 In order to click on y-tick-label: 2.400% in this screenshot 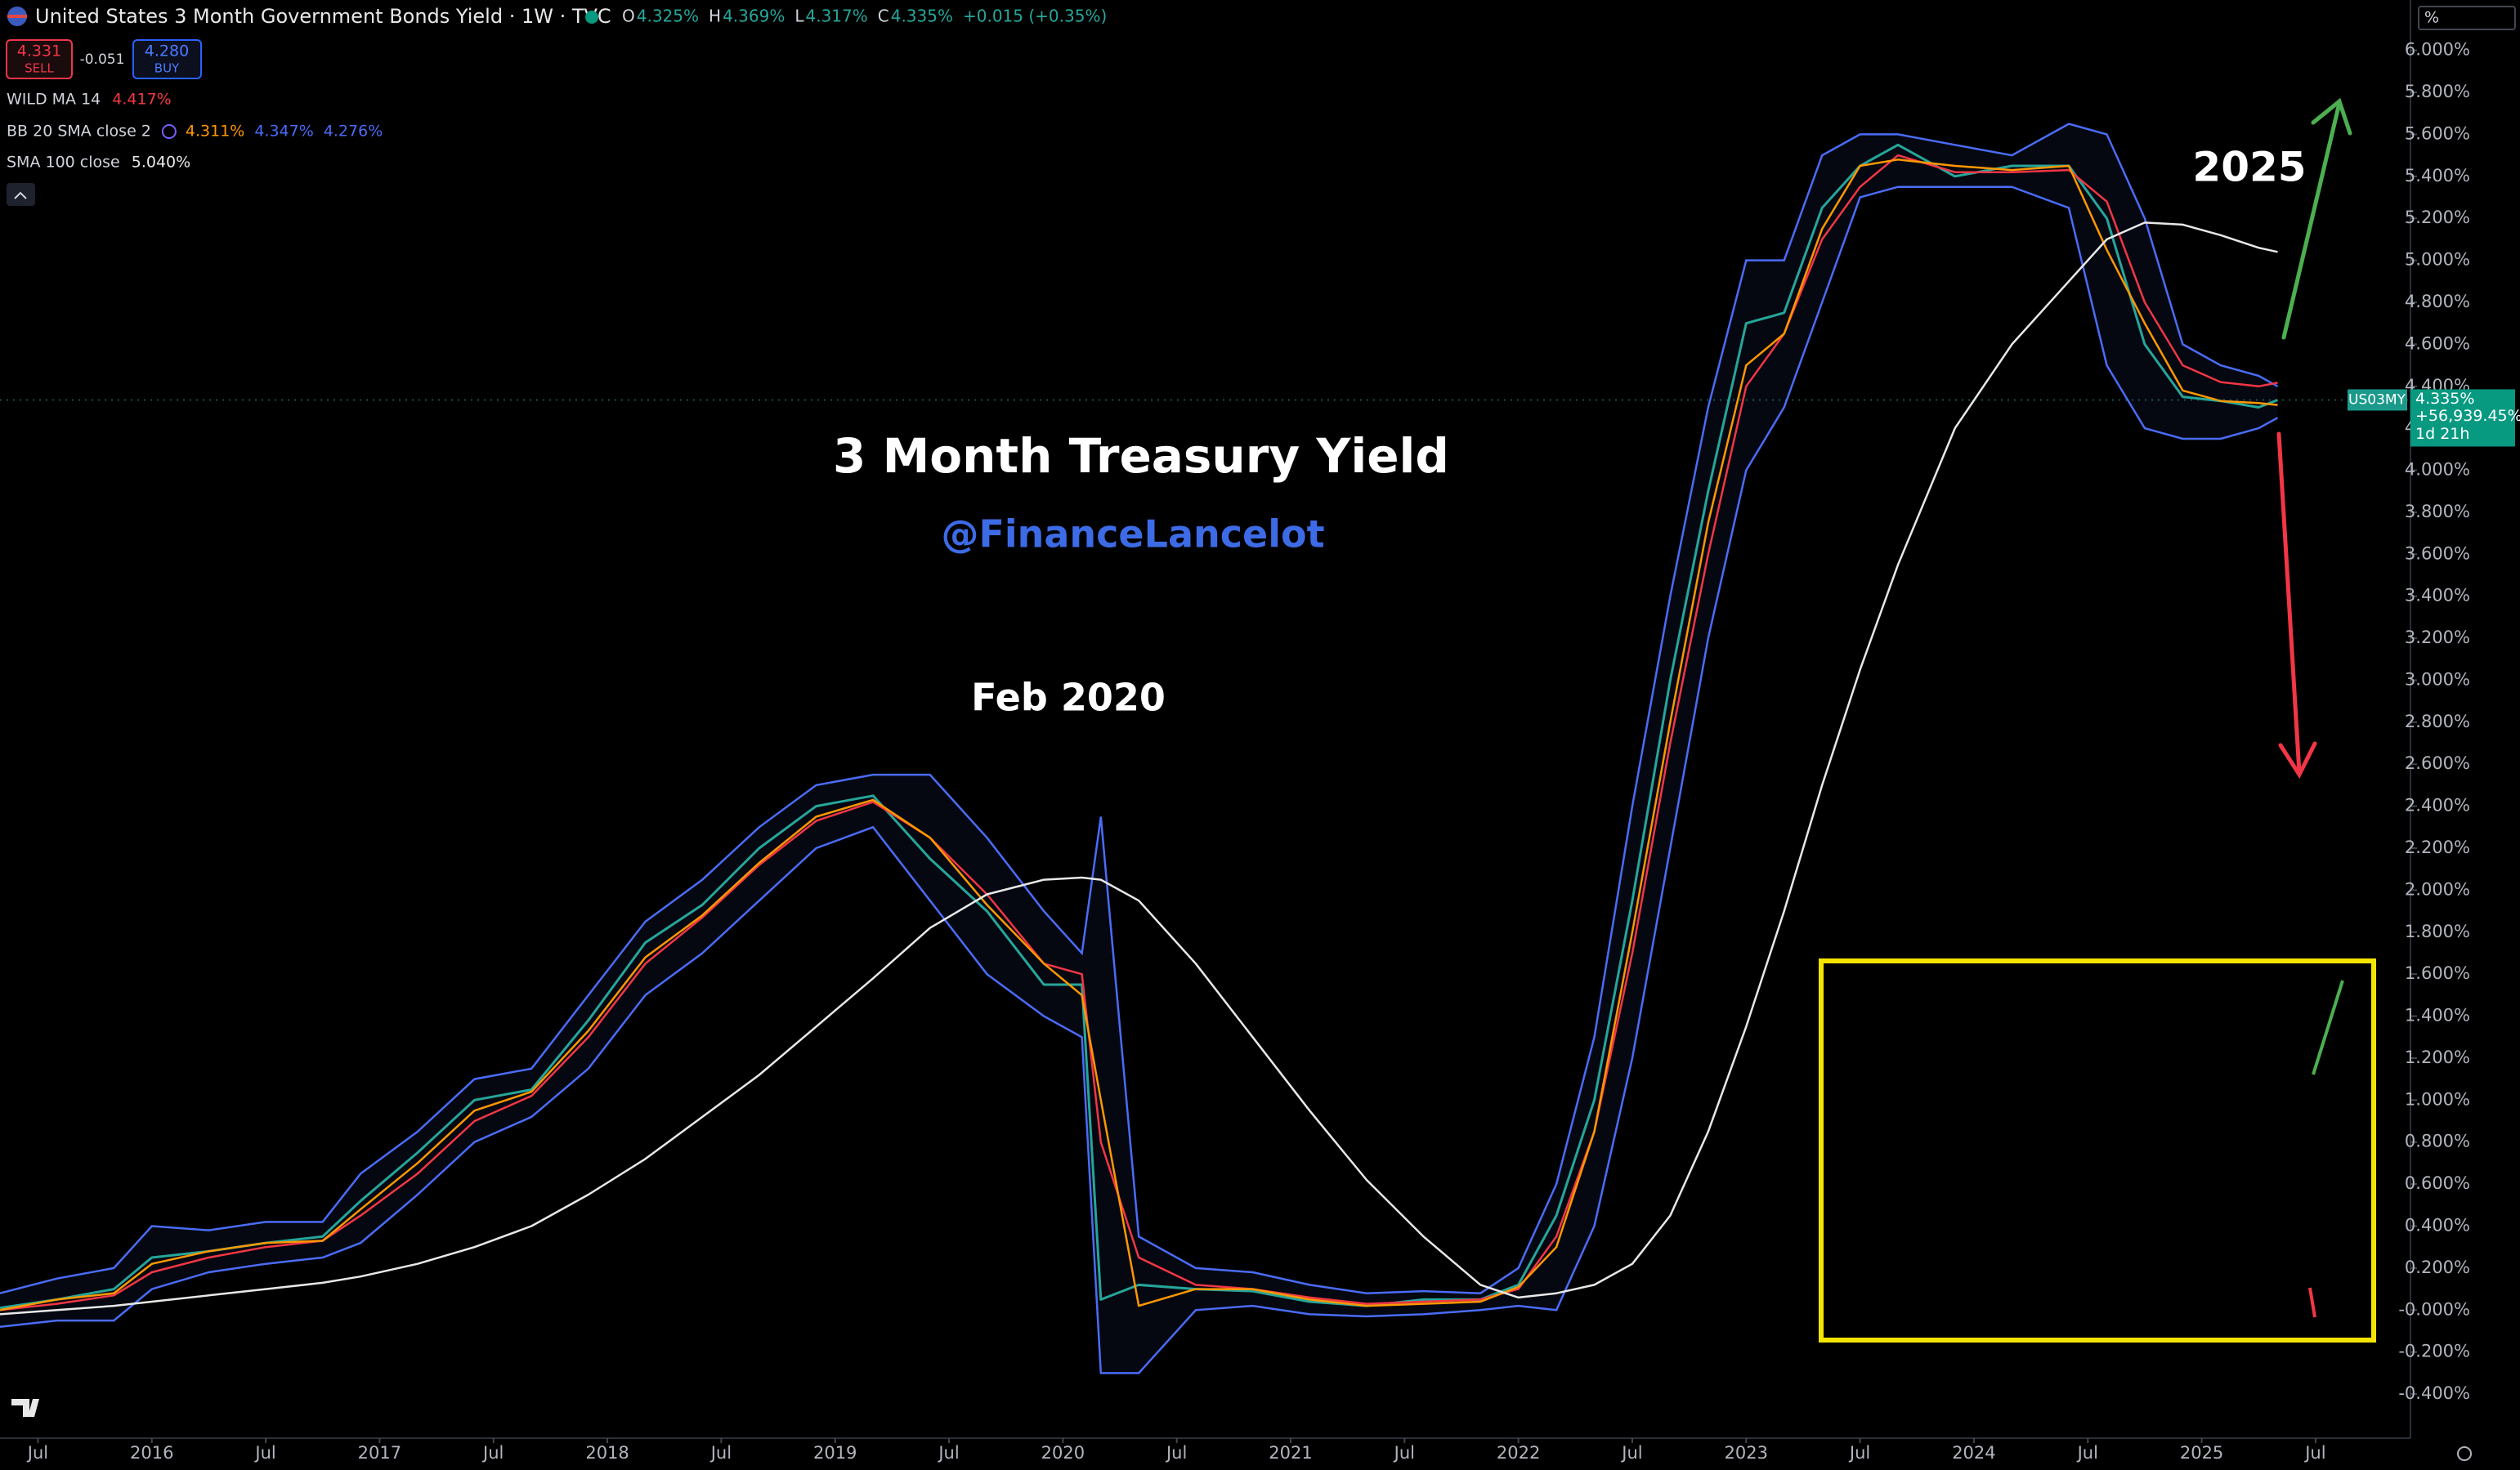, I will do `click(2438, 805)`.